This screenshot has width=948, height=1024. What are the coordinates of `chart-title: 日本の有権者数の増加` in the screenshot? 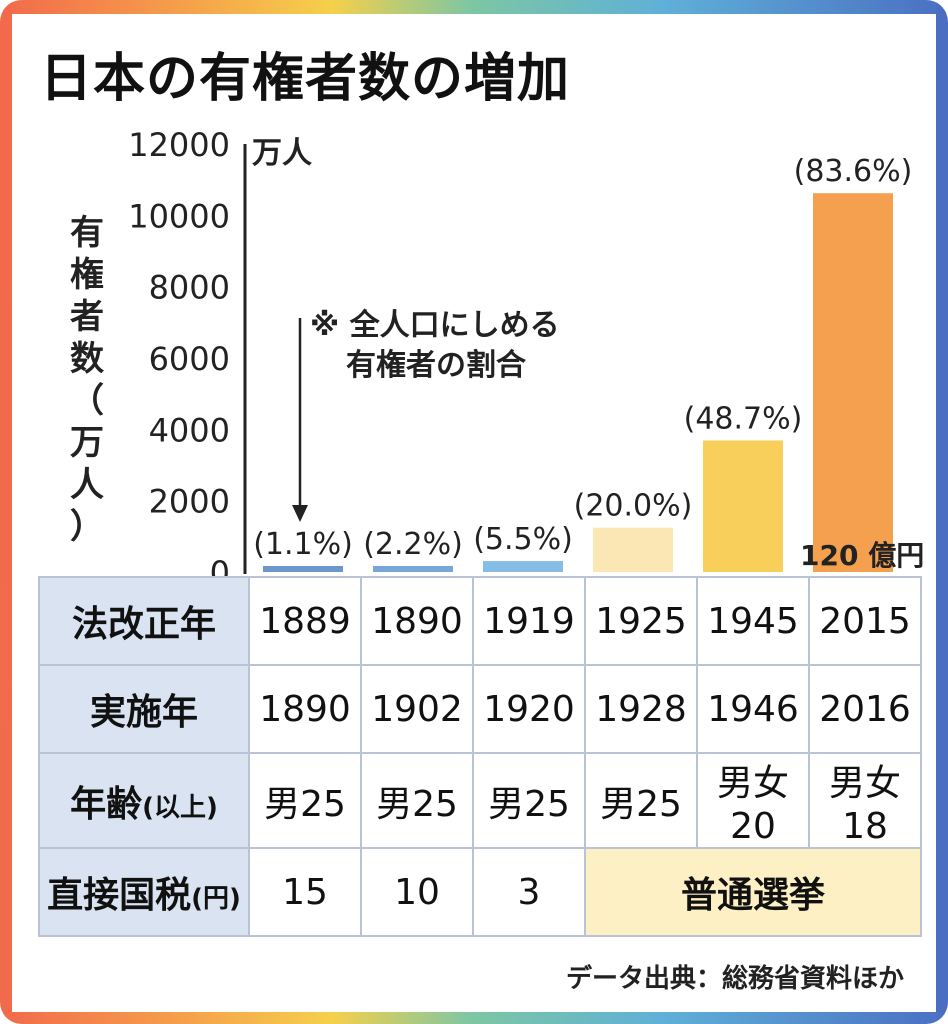 It's located at (305, 79).